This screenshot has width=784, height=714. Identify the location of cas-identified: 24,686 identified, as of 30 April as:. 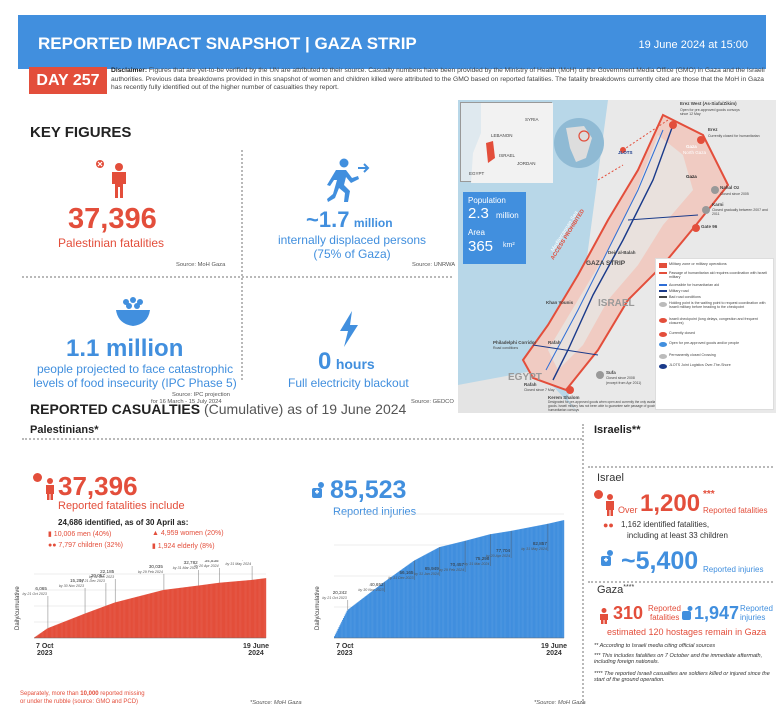
(123, 522).